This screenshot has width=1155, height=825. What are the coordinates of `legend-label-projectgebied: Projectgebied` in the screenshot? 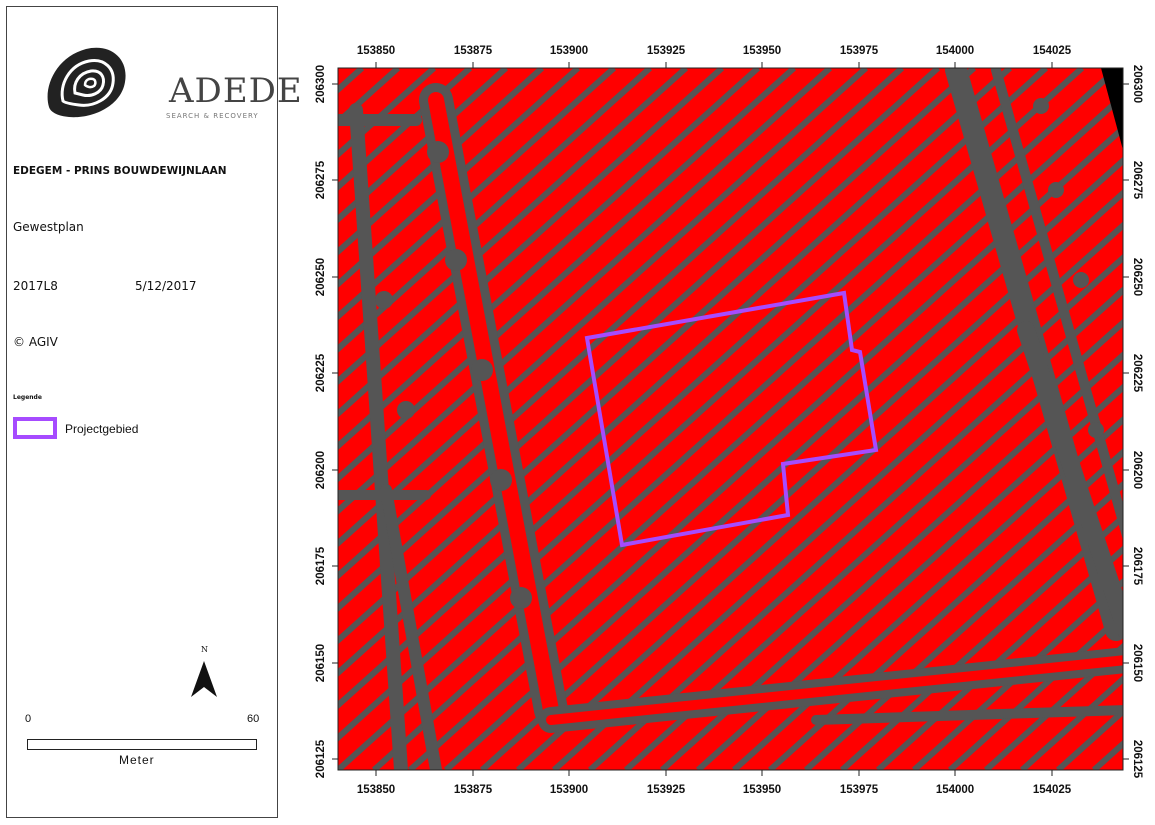 It's located at (102, 429).